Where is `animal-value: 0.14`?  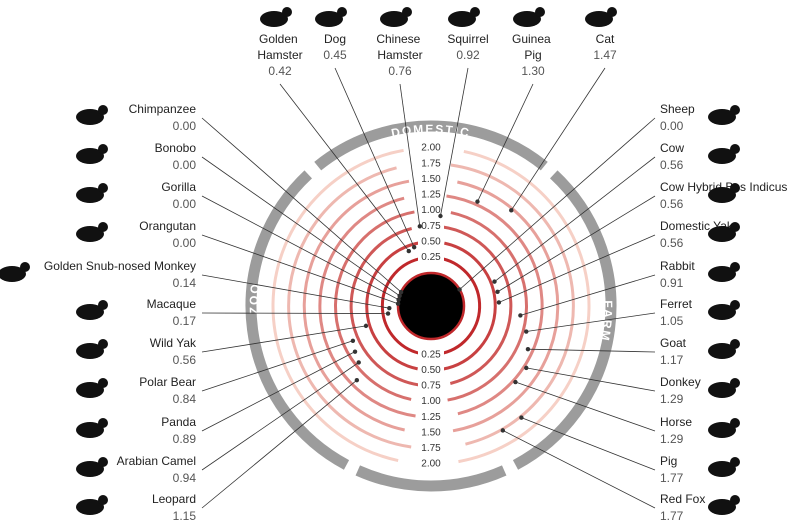
animal-value: 0.14 is located at coordinates (185, 283).